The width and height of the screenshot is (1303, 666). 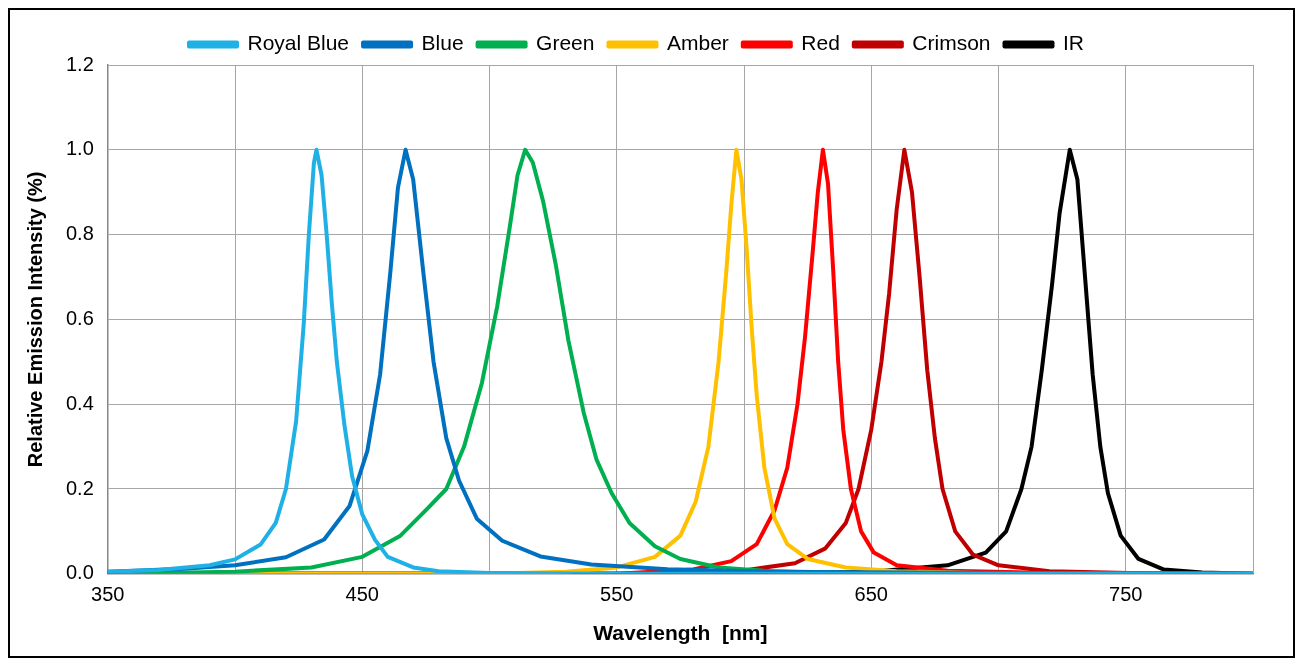 I want to click on y-tick-label: 0.8, so click(x=79, y=233).